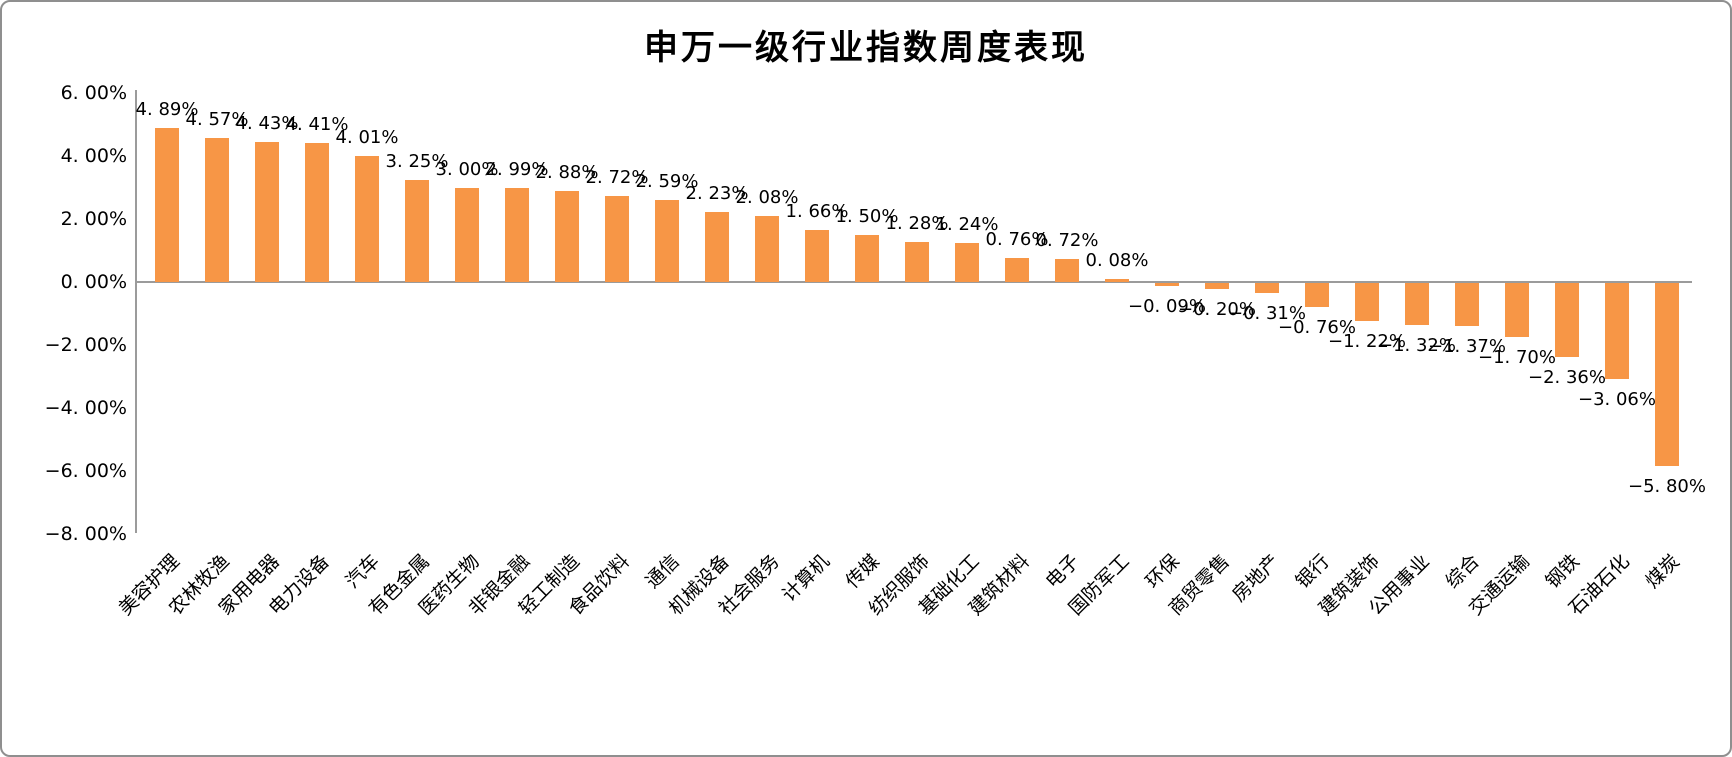  I want to click on bar-value-label: 4. 41%, so click(317, 125).